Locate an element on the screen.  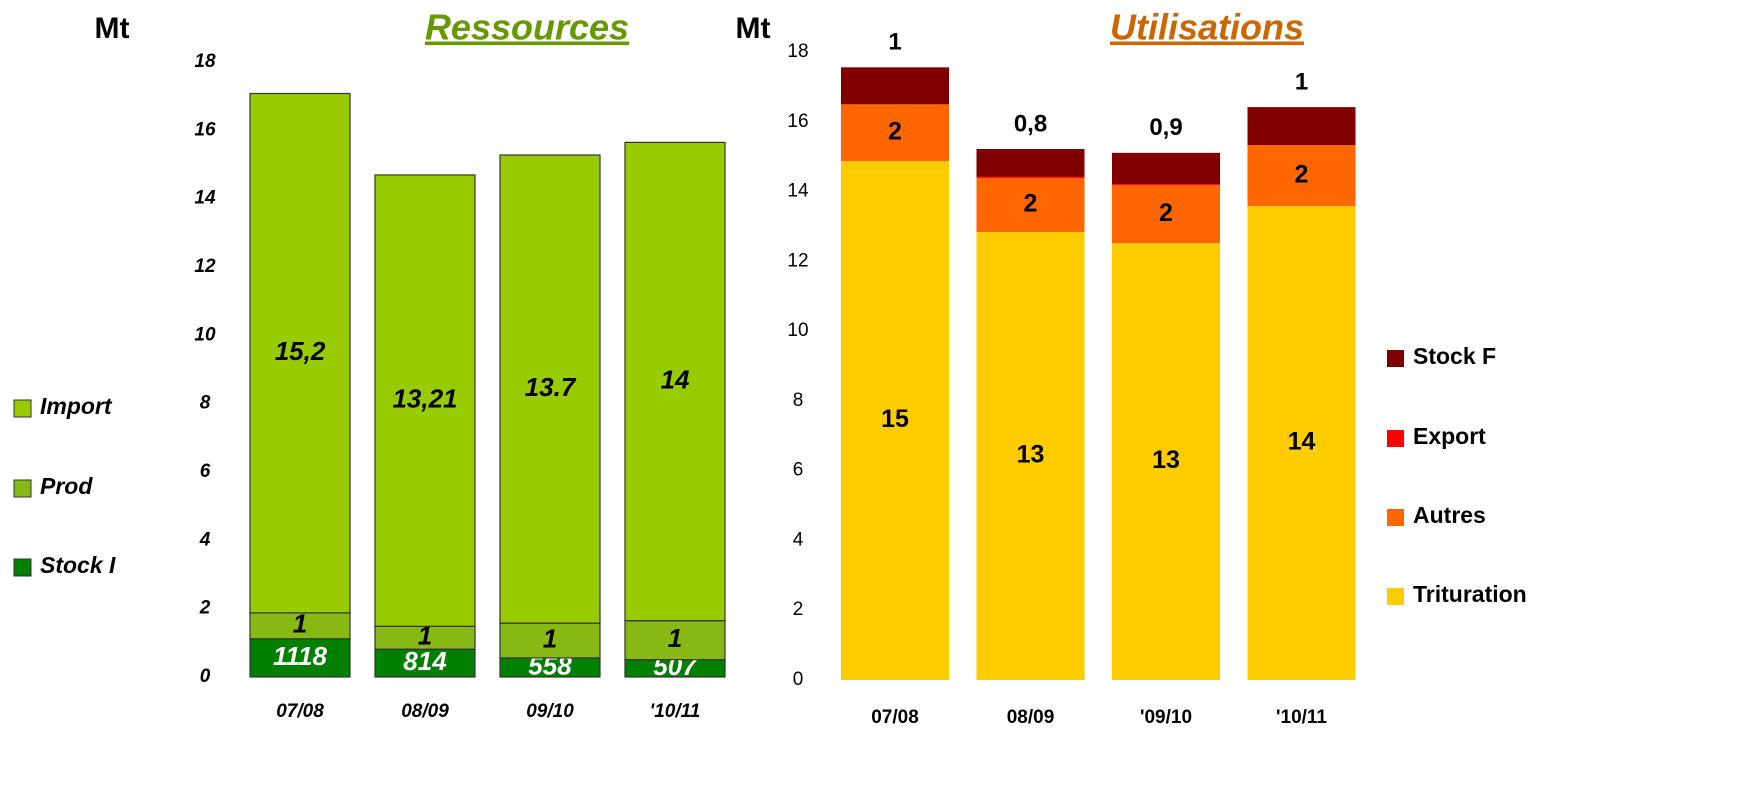
legend-label: Import is located at coordinates (76, 406).